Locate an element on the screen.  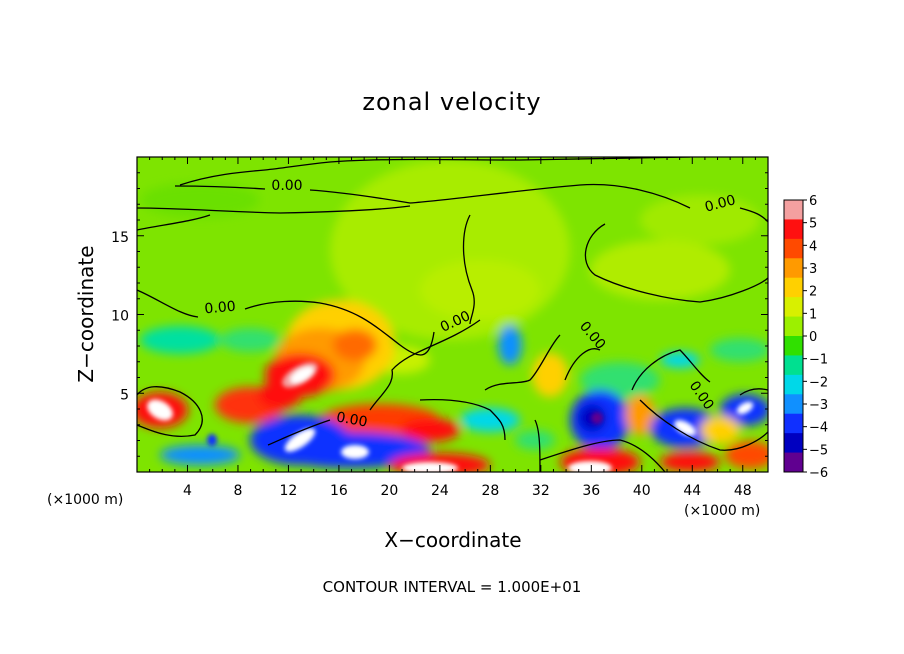
x-unit-right: (×1000 m) is located at coordinates (722, 511).